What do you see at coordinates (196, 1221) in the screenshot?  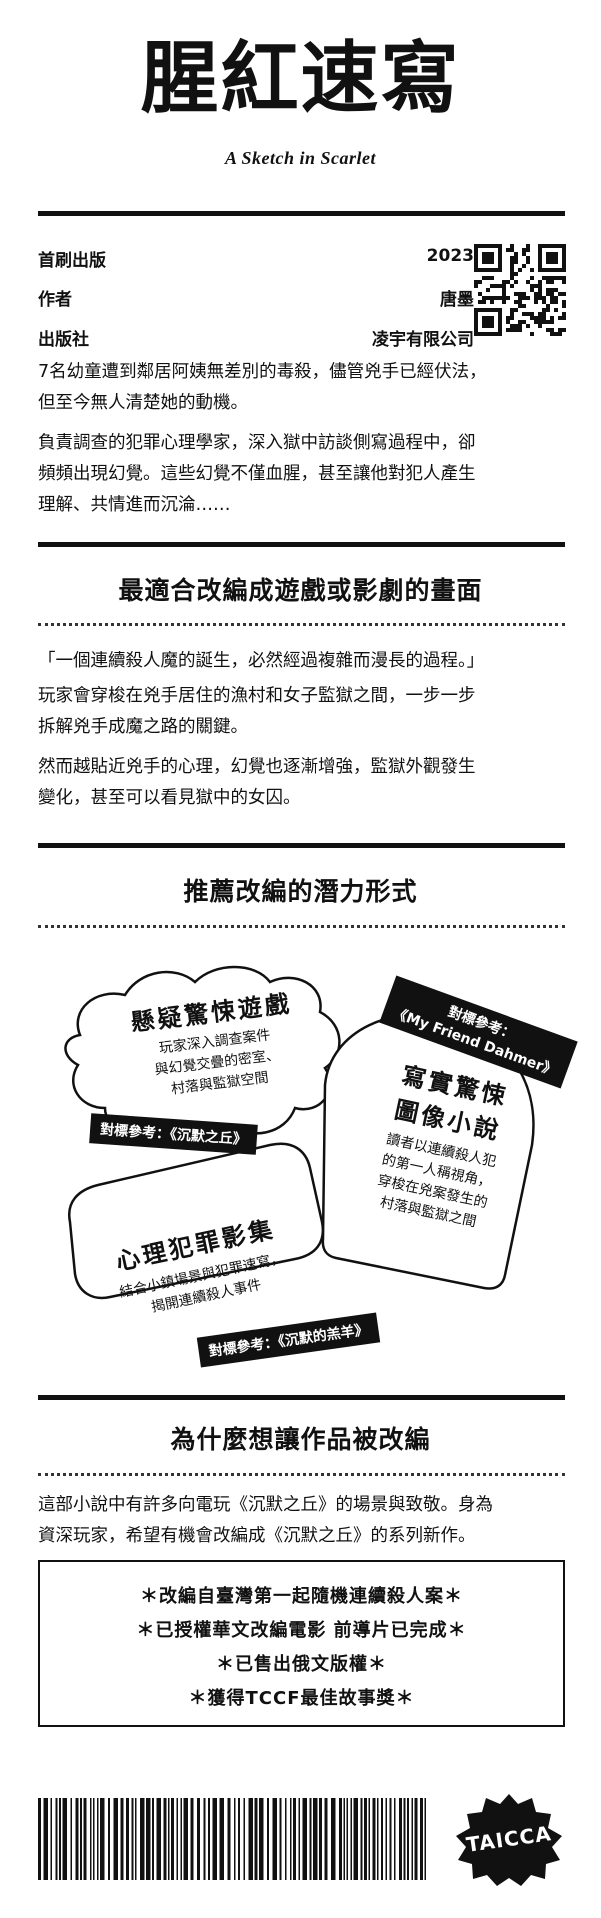 I see `series-blob-shape` at bounding box center [196, 1221].